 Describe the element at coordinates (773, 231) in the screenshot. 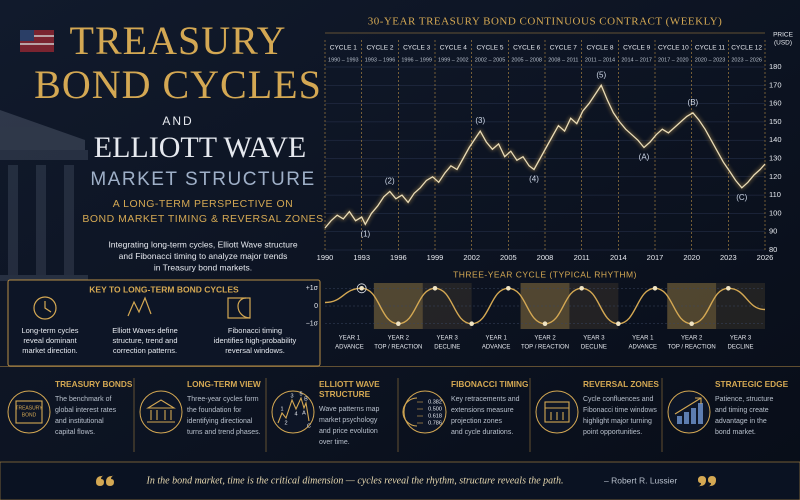

I see `y-tick-label: 90` at that location.